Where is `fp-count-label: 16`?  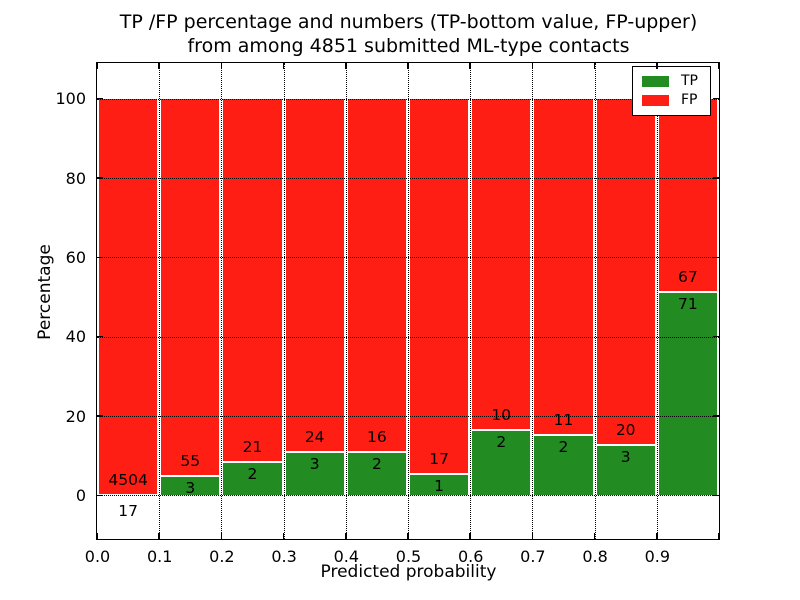
fp-count-label: 16 is located at coordinates (377, 437).